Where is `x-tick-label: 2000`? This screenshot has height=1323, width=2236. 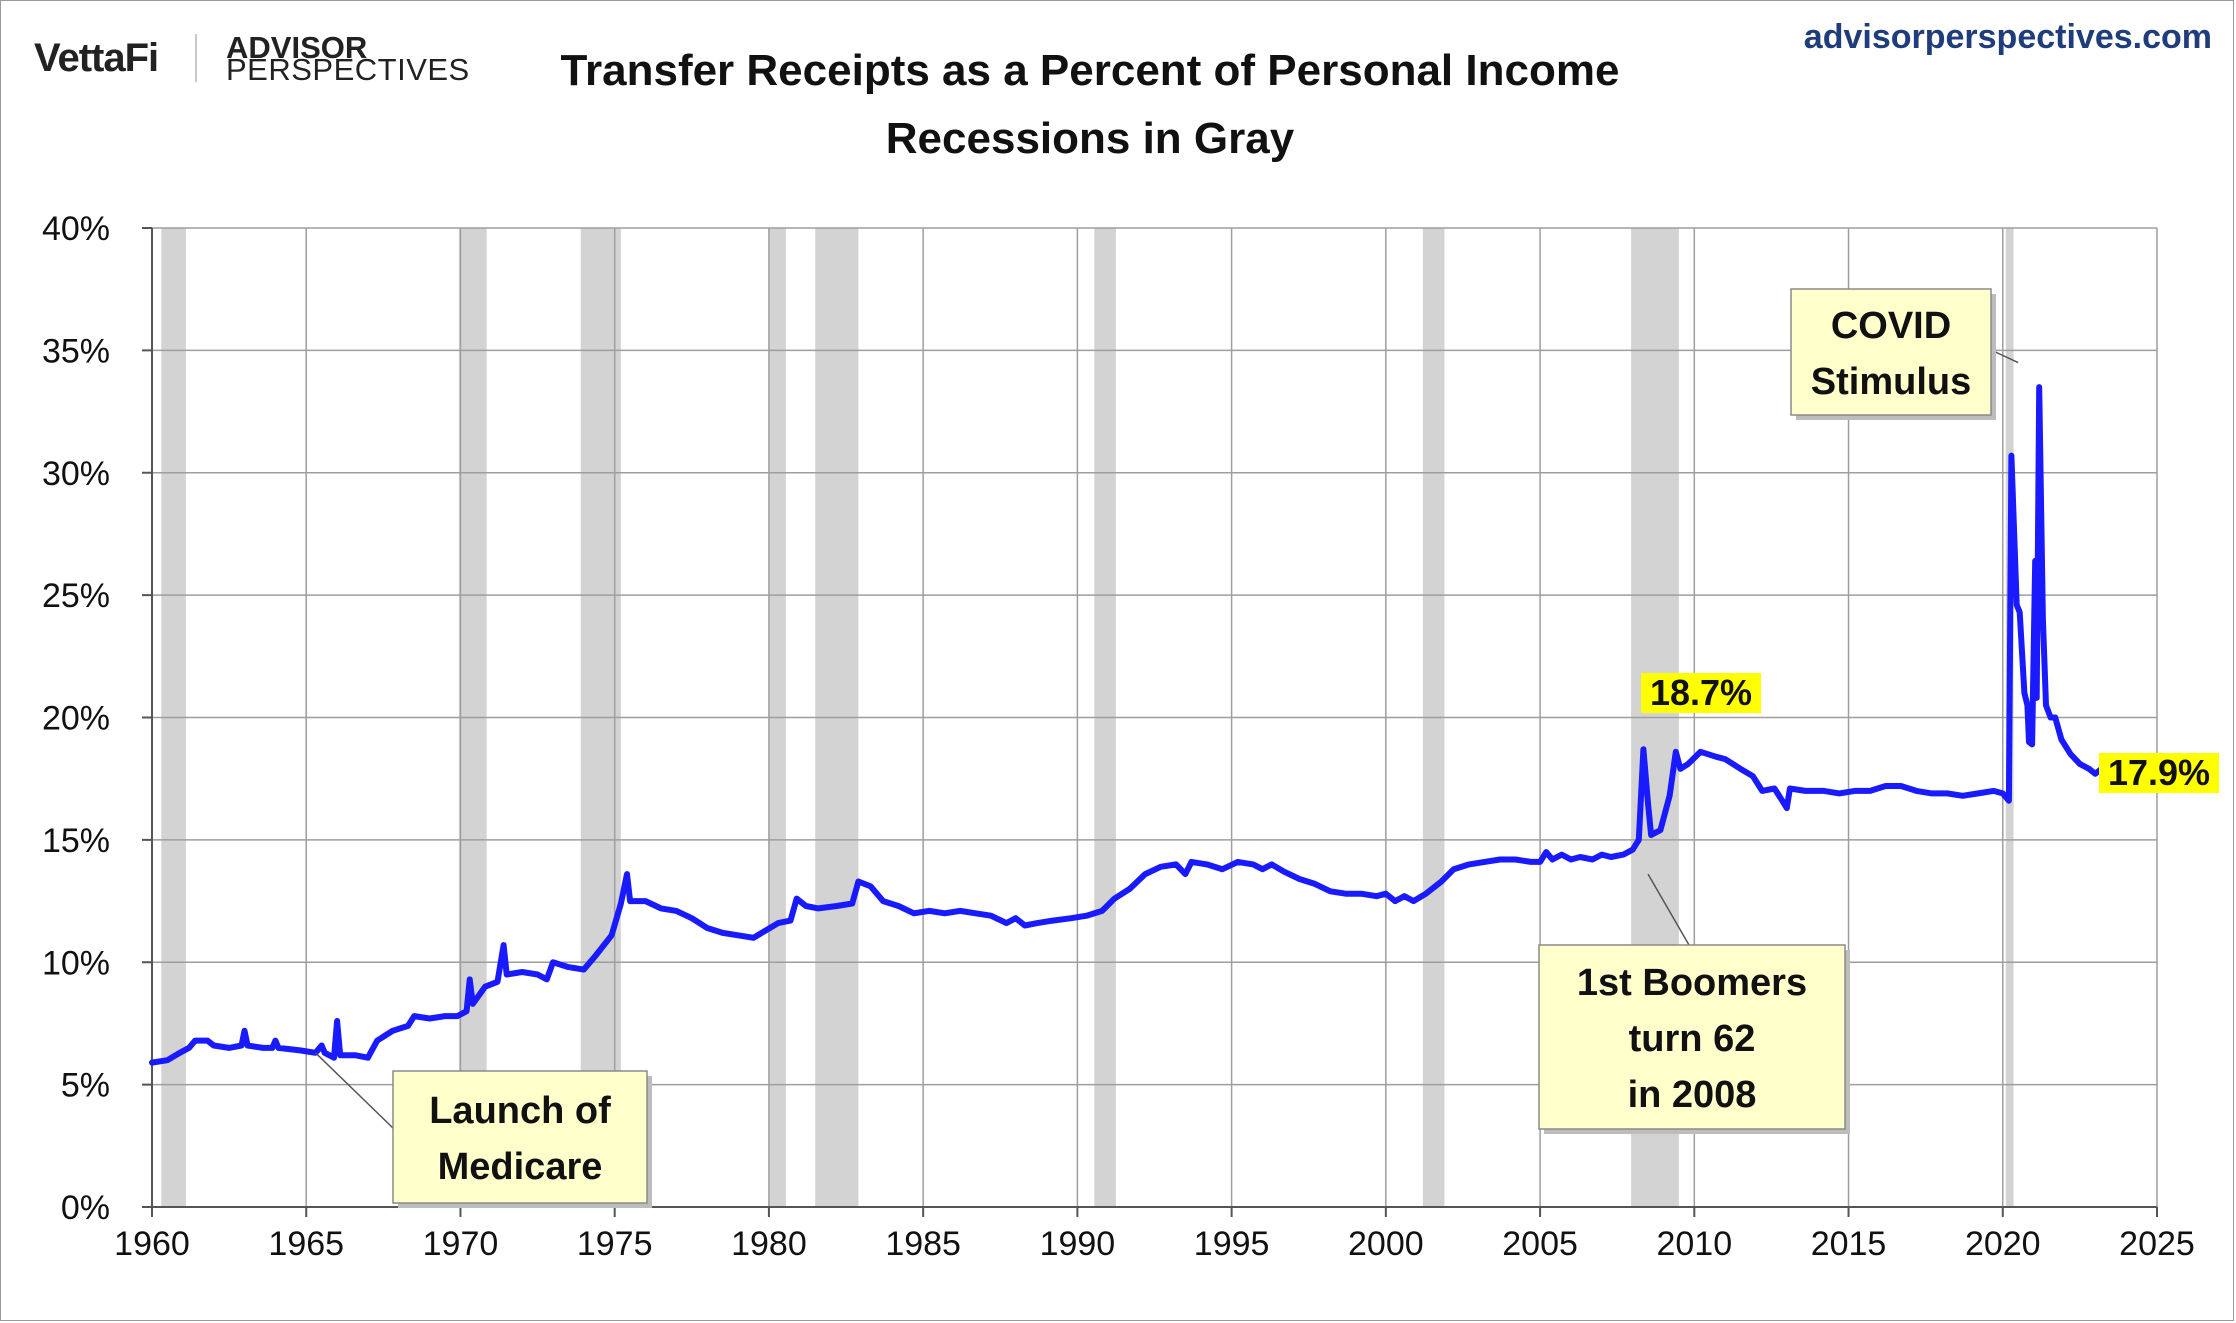
x-tick-label: 2000 is located at coordinates (1386, 1244).